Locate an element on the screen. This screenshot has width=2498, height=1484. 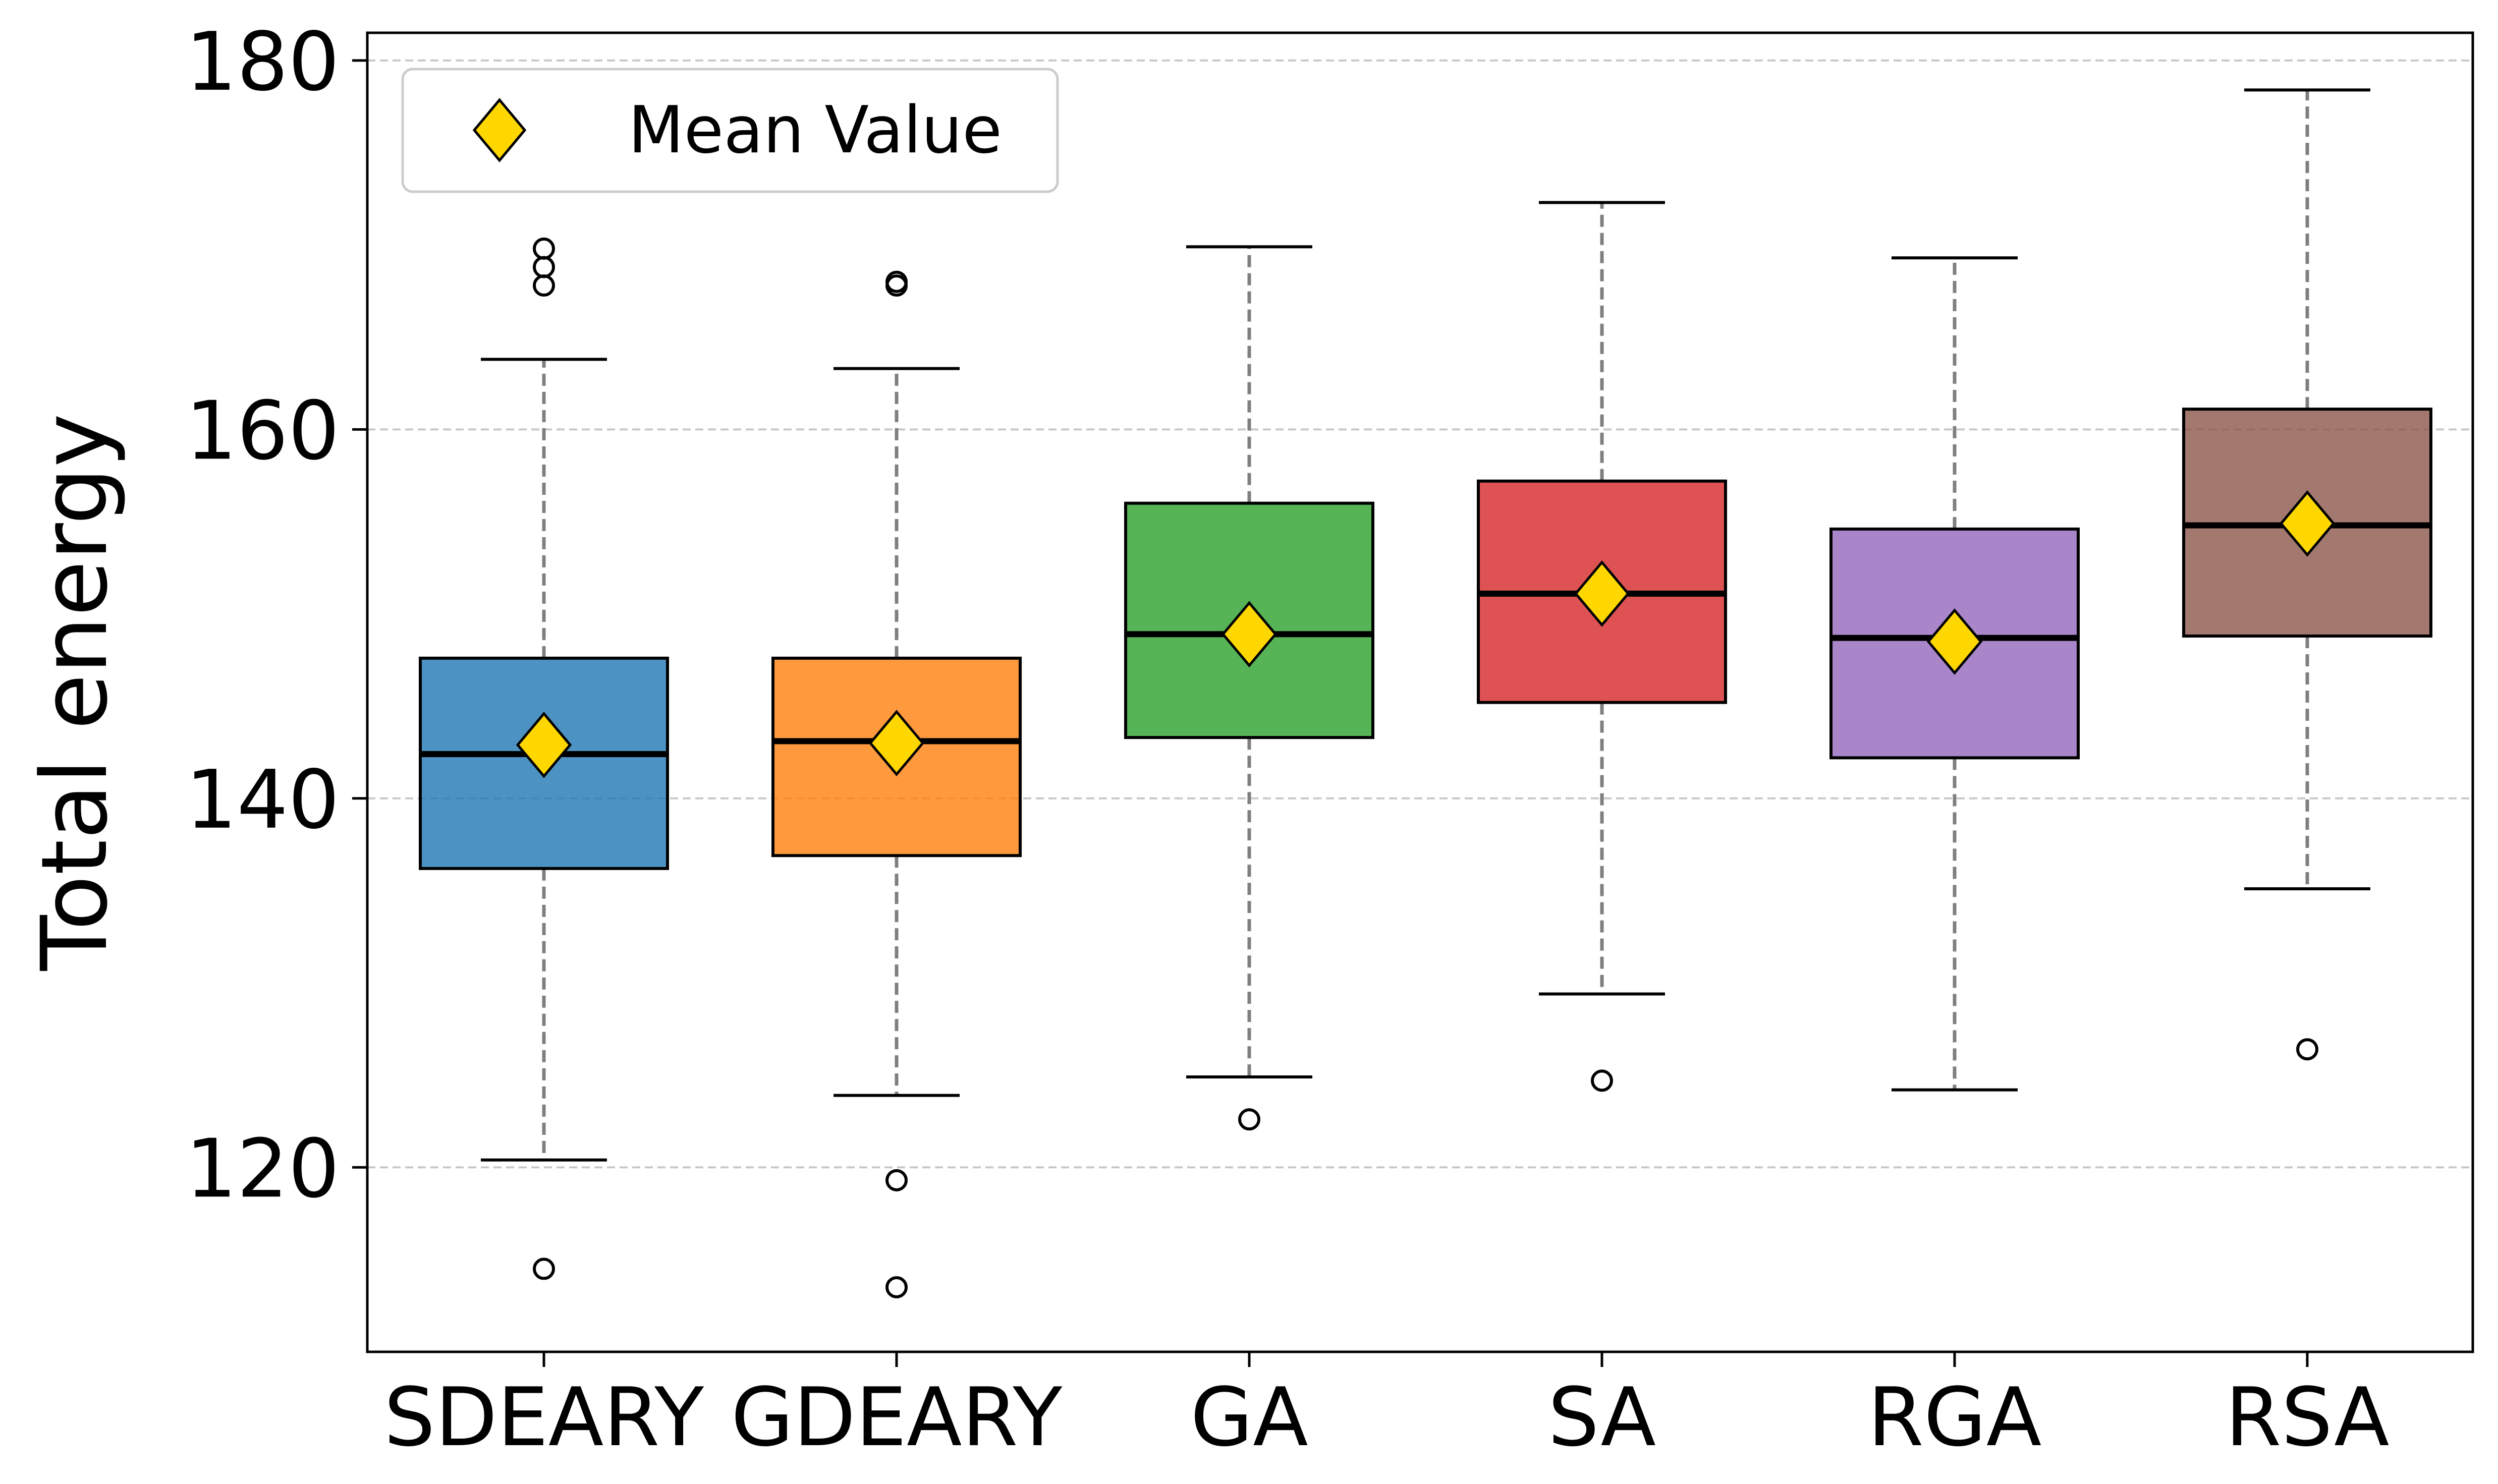
x-tick-label: SA is located at coordinates (1602, 1417).